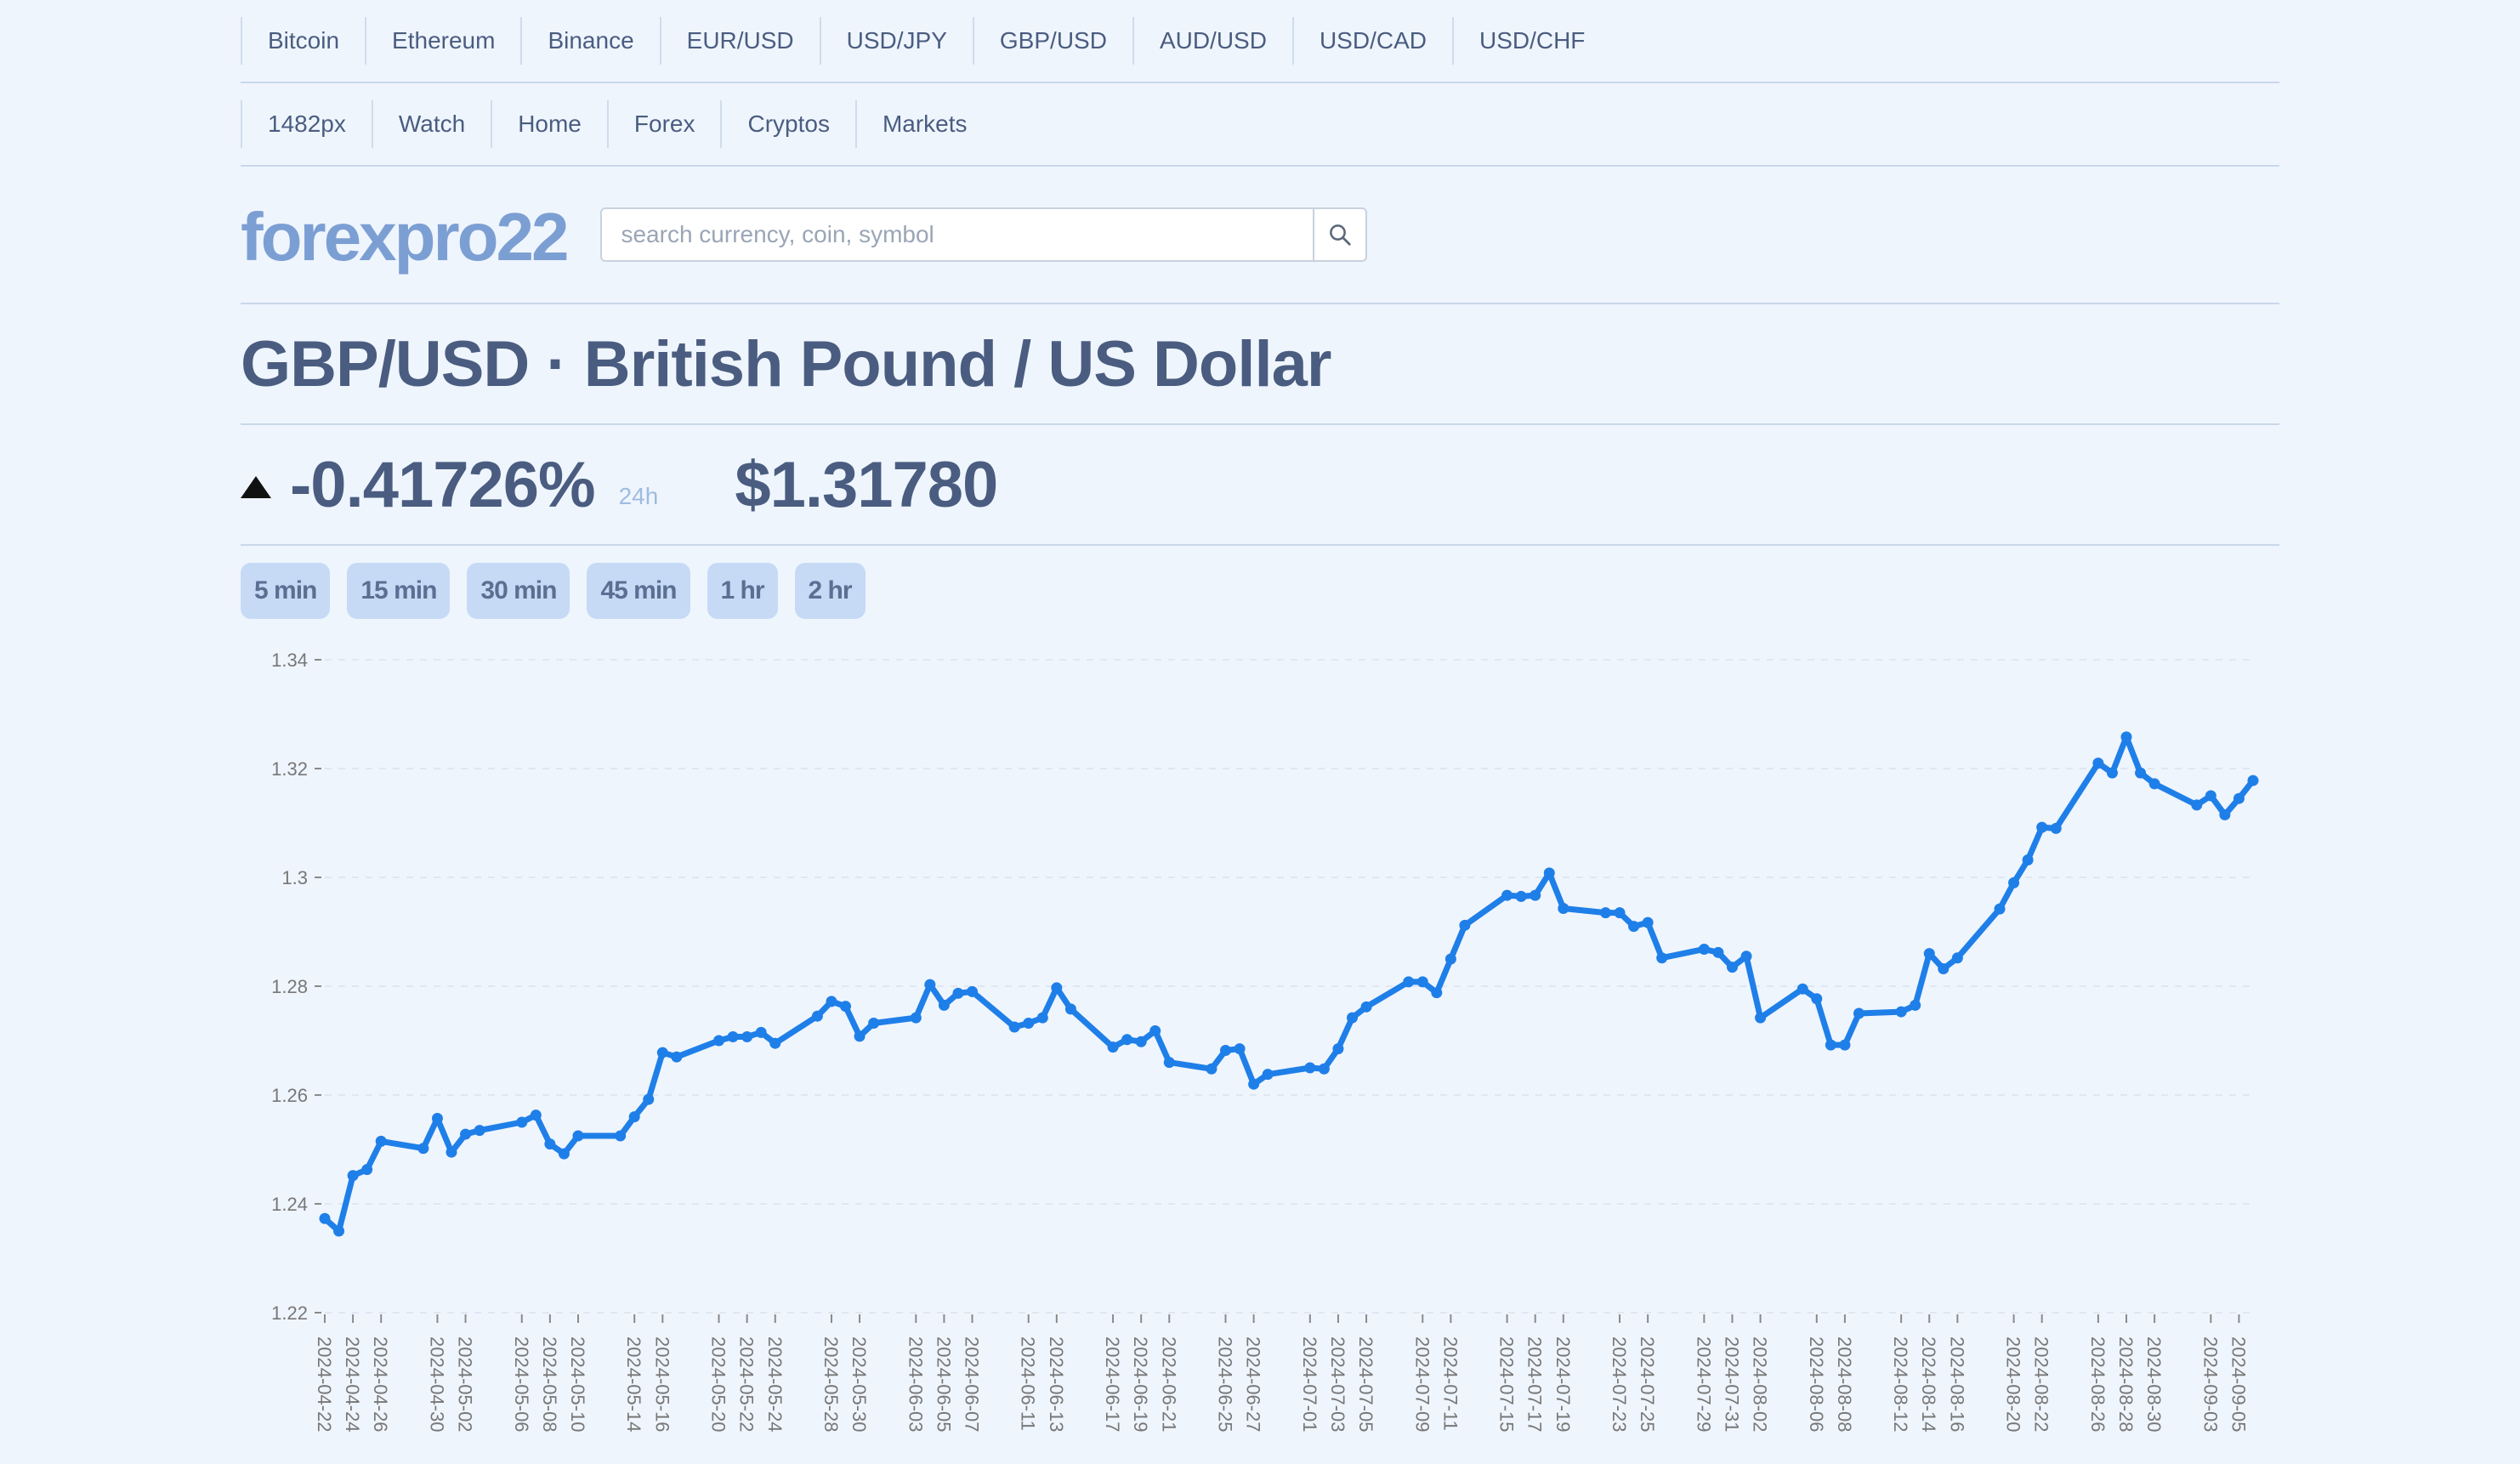  I want to click on search-input, so click(958, 234).